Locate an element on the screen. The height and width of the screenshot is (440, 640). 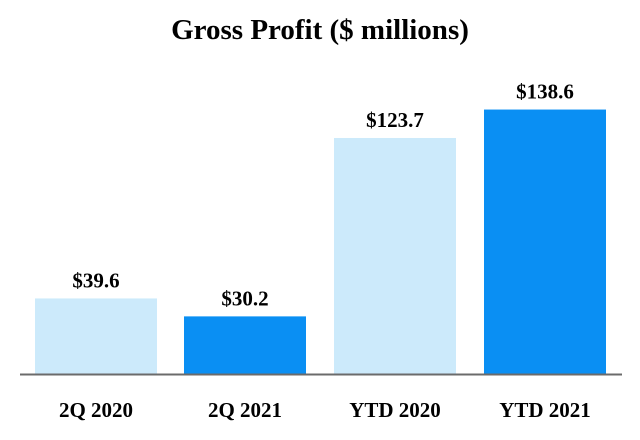
category-label-ytd-2021: YTD 2021 is located at coordinates (545, 410).